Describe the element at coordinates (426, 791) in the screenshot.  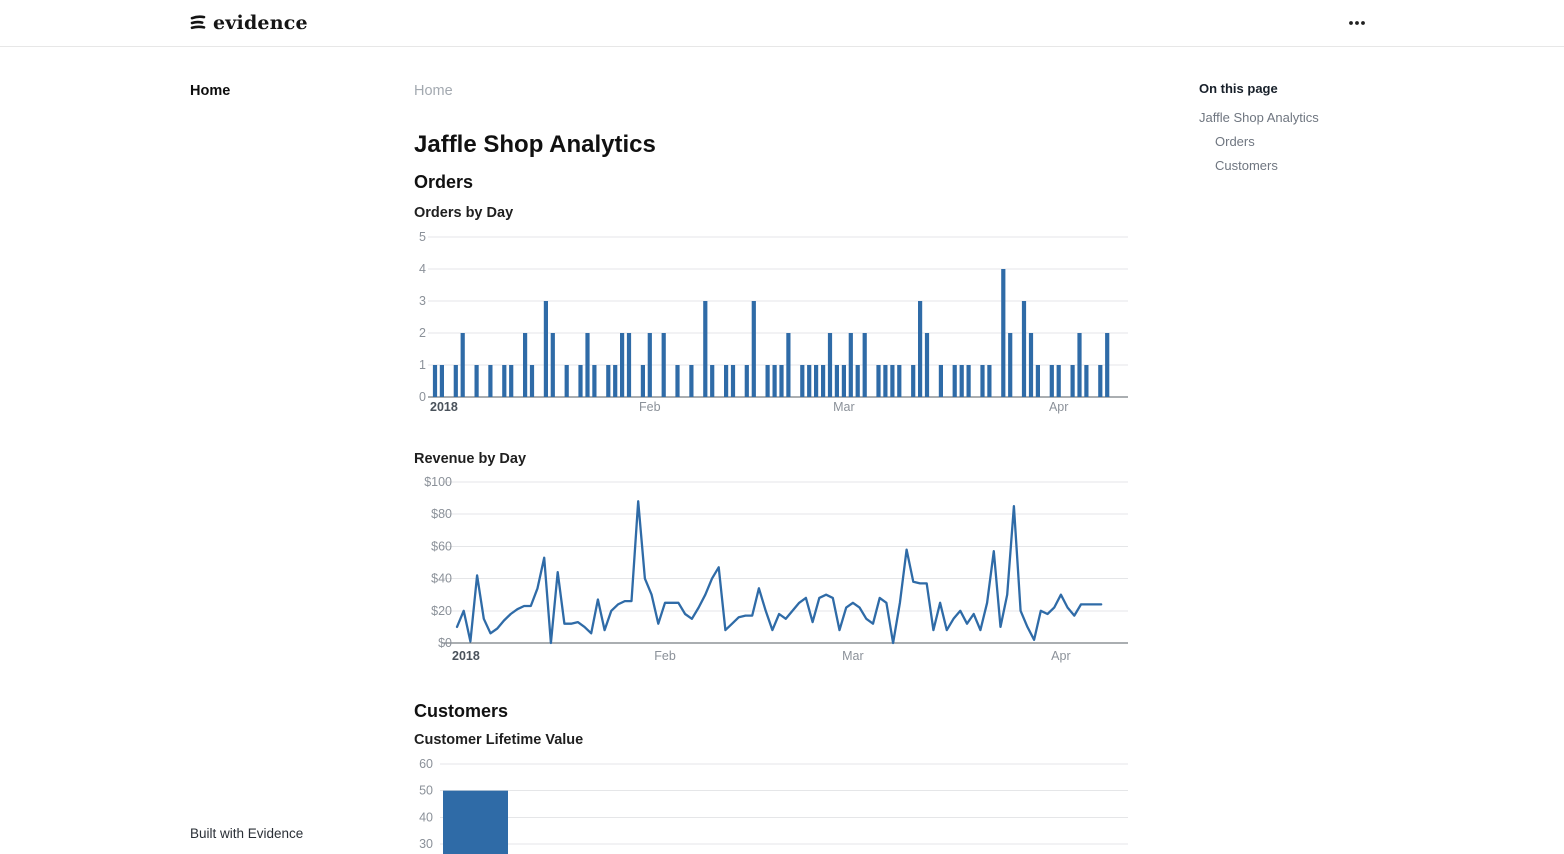
I see `svg-text: 50` at that location.